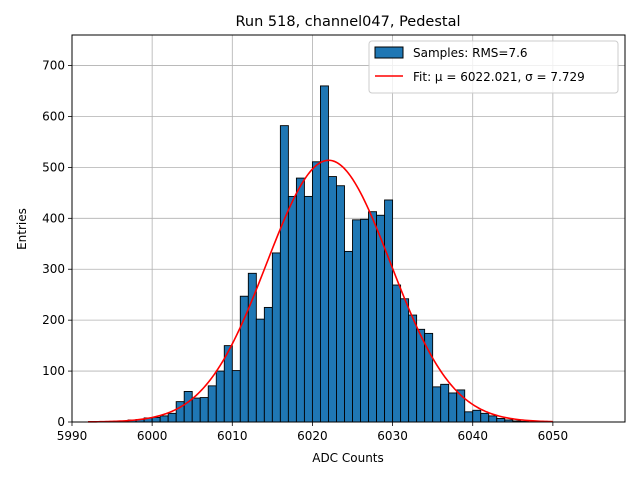 The width and height of the screenshot is (640, 480). I want to click on legend-bar-swatch, so click(389, 52).